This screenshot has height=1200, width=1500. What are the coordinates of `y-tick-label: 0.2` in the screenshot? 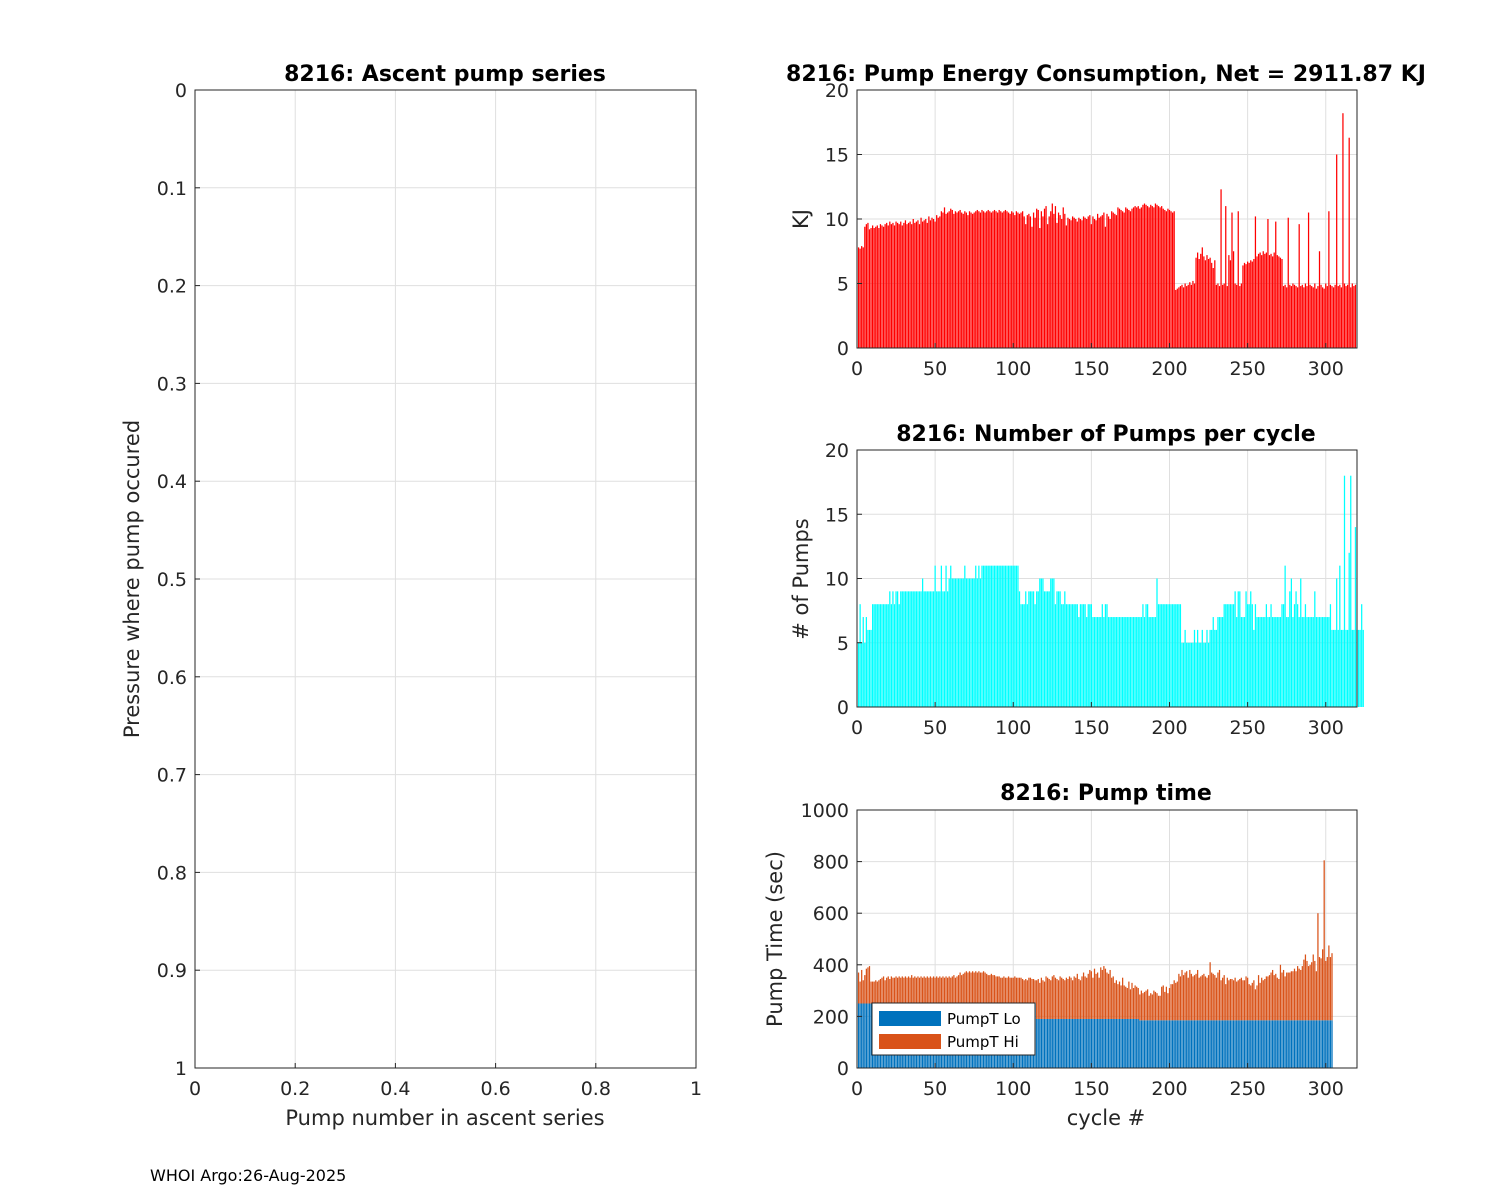 It's located at (172, 287).